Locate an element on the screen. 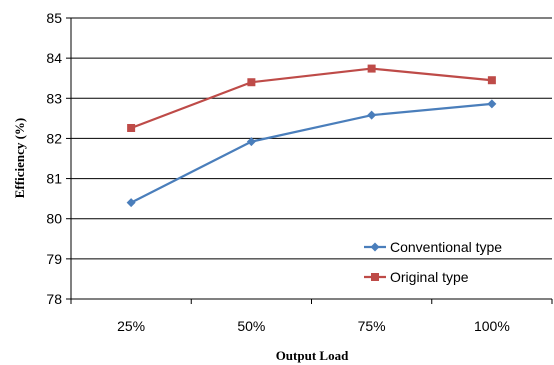  x-tick-label: 25% is located at coordinates (131, 326).